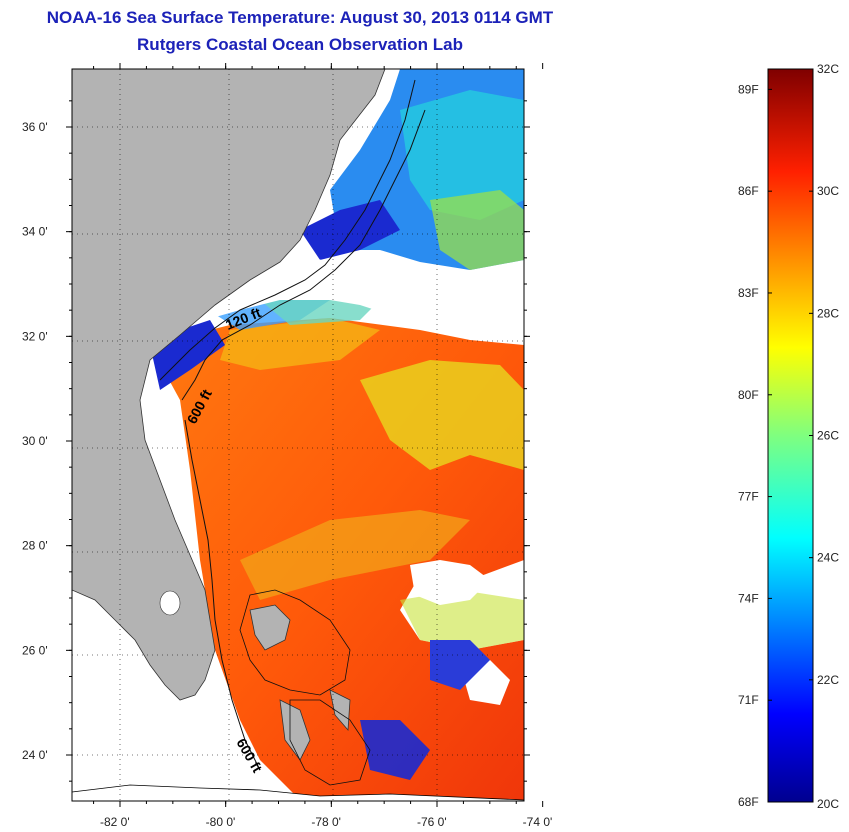 The width and height of the screenshot is (849, 832). What do you see at coordinates (35, 755) in the screenshot?
I see `lat-tick-label: 24 0'` at bounding box center [35, 755].